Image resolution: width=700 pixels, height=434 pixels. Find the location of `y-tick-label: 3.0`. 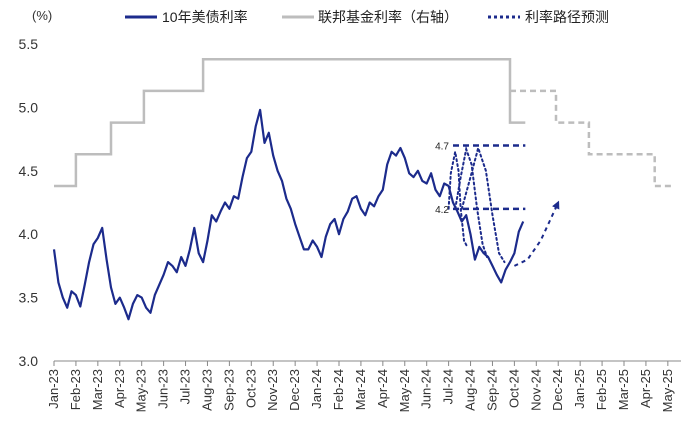

y-tick-label: 3.0 is located at coordinates (29, 361).